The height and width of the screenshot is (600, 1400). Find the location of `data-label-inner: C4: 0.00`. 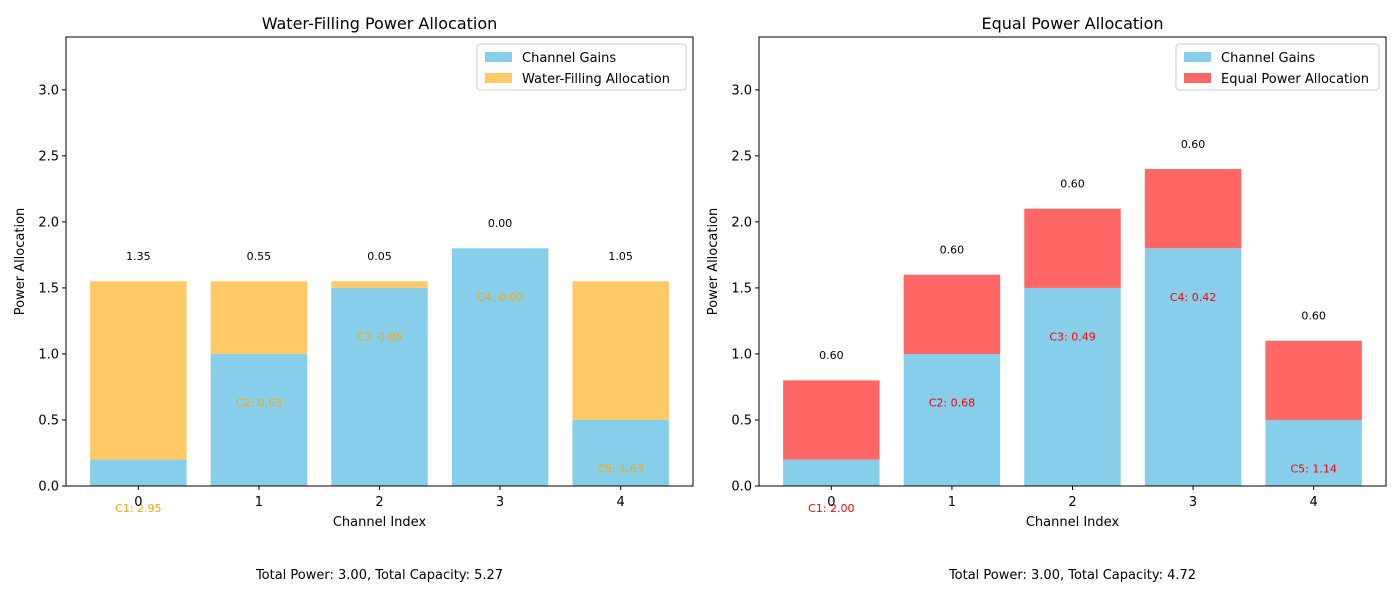

data-label-inner: C4: 0.00 is located at coordinates (500, 297).